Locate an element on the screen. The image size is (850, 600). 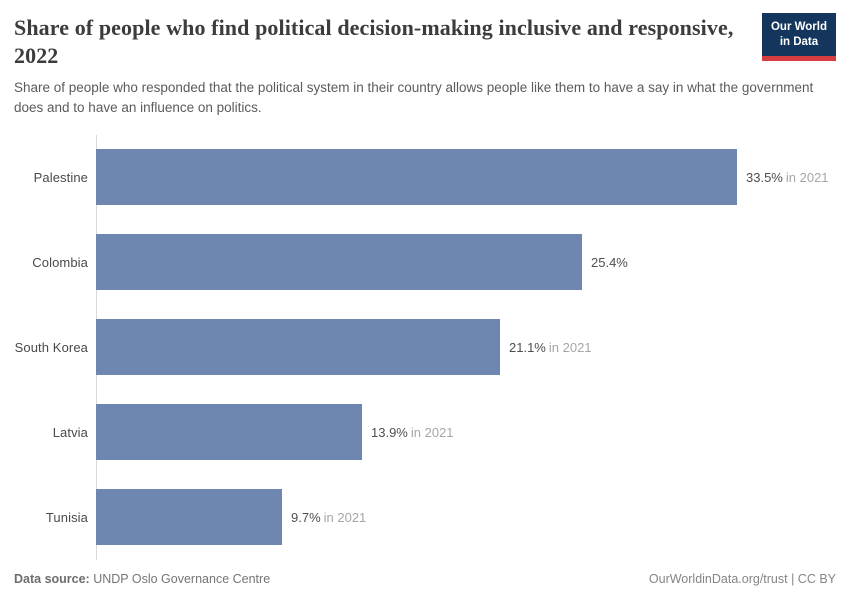
bar-row: Colombia 25.4% is located at coordinates (425, 262).